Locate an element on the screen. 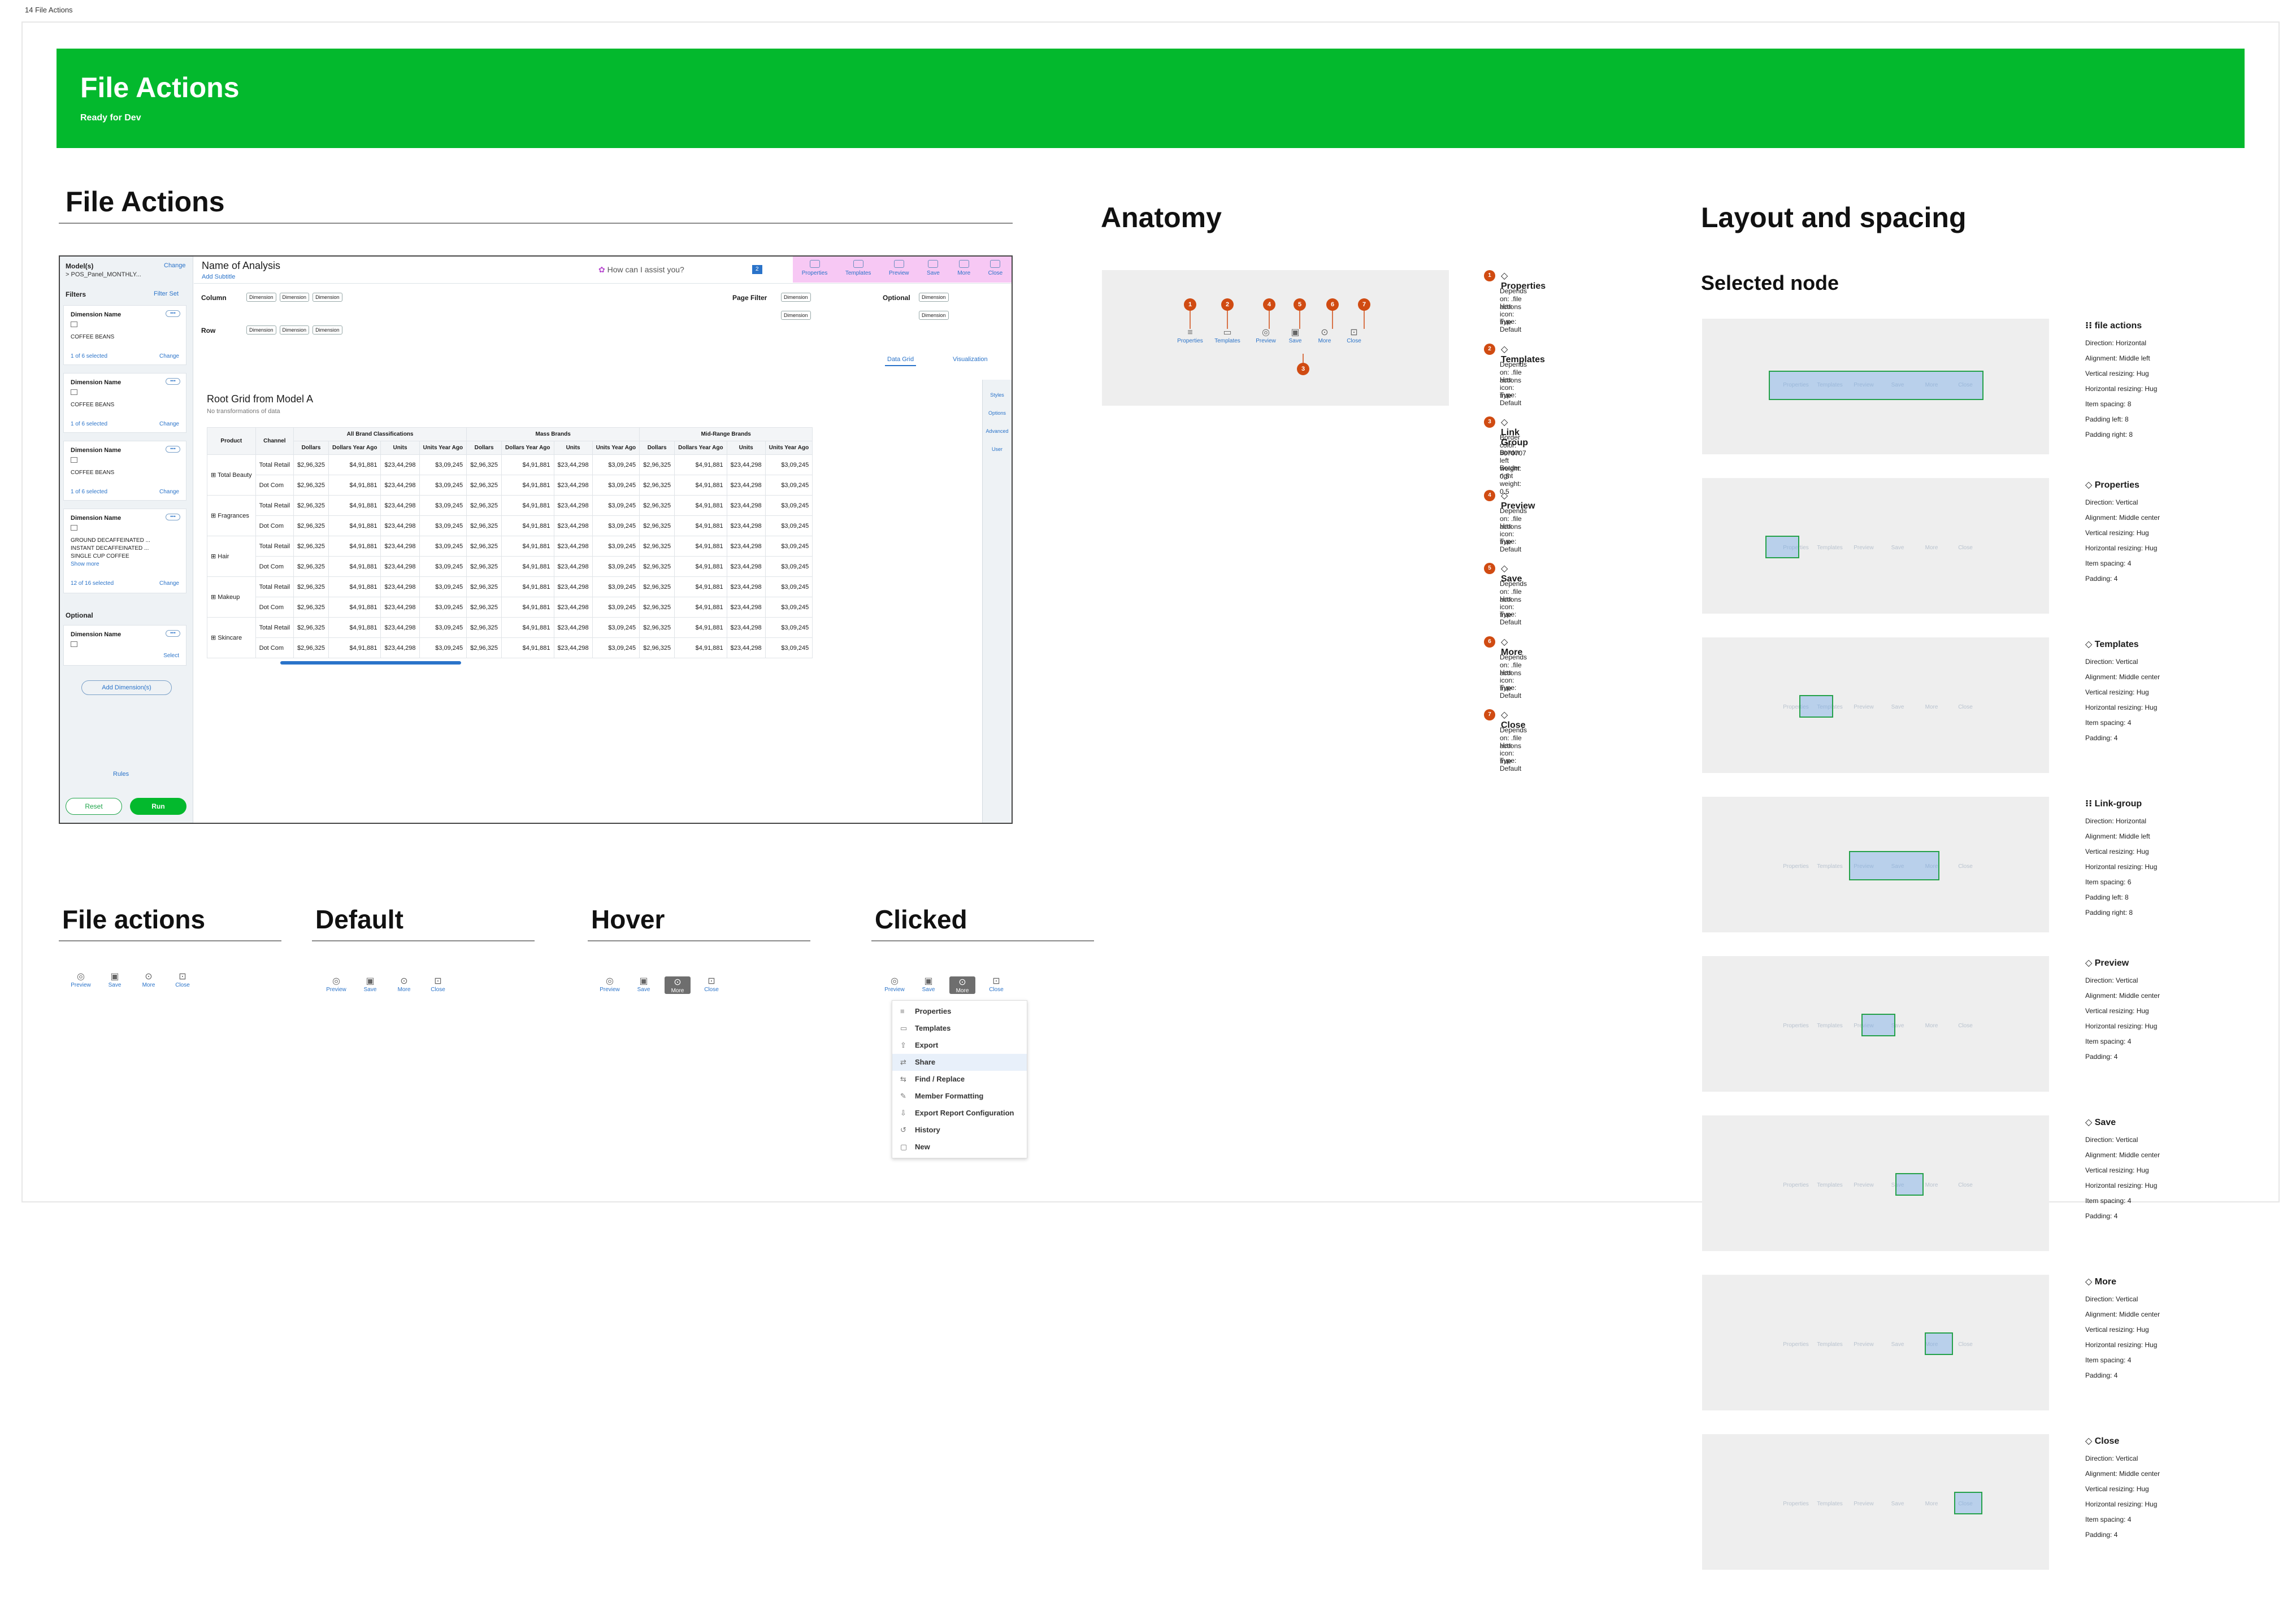 The image size is (2296, 1624). tab-data-grid: Data Grid is located at coordinates (901, 361).